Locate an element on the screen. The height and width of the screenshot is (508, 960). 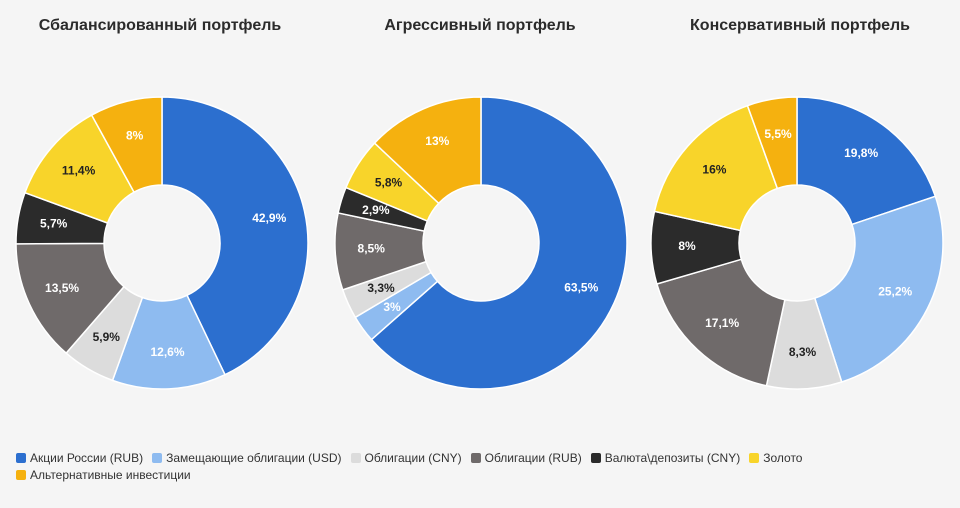
slice-balanced-bonds-rub is located at coordinates (70, 298).